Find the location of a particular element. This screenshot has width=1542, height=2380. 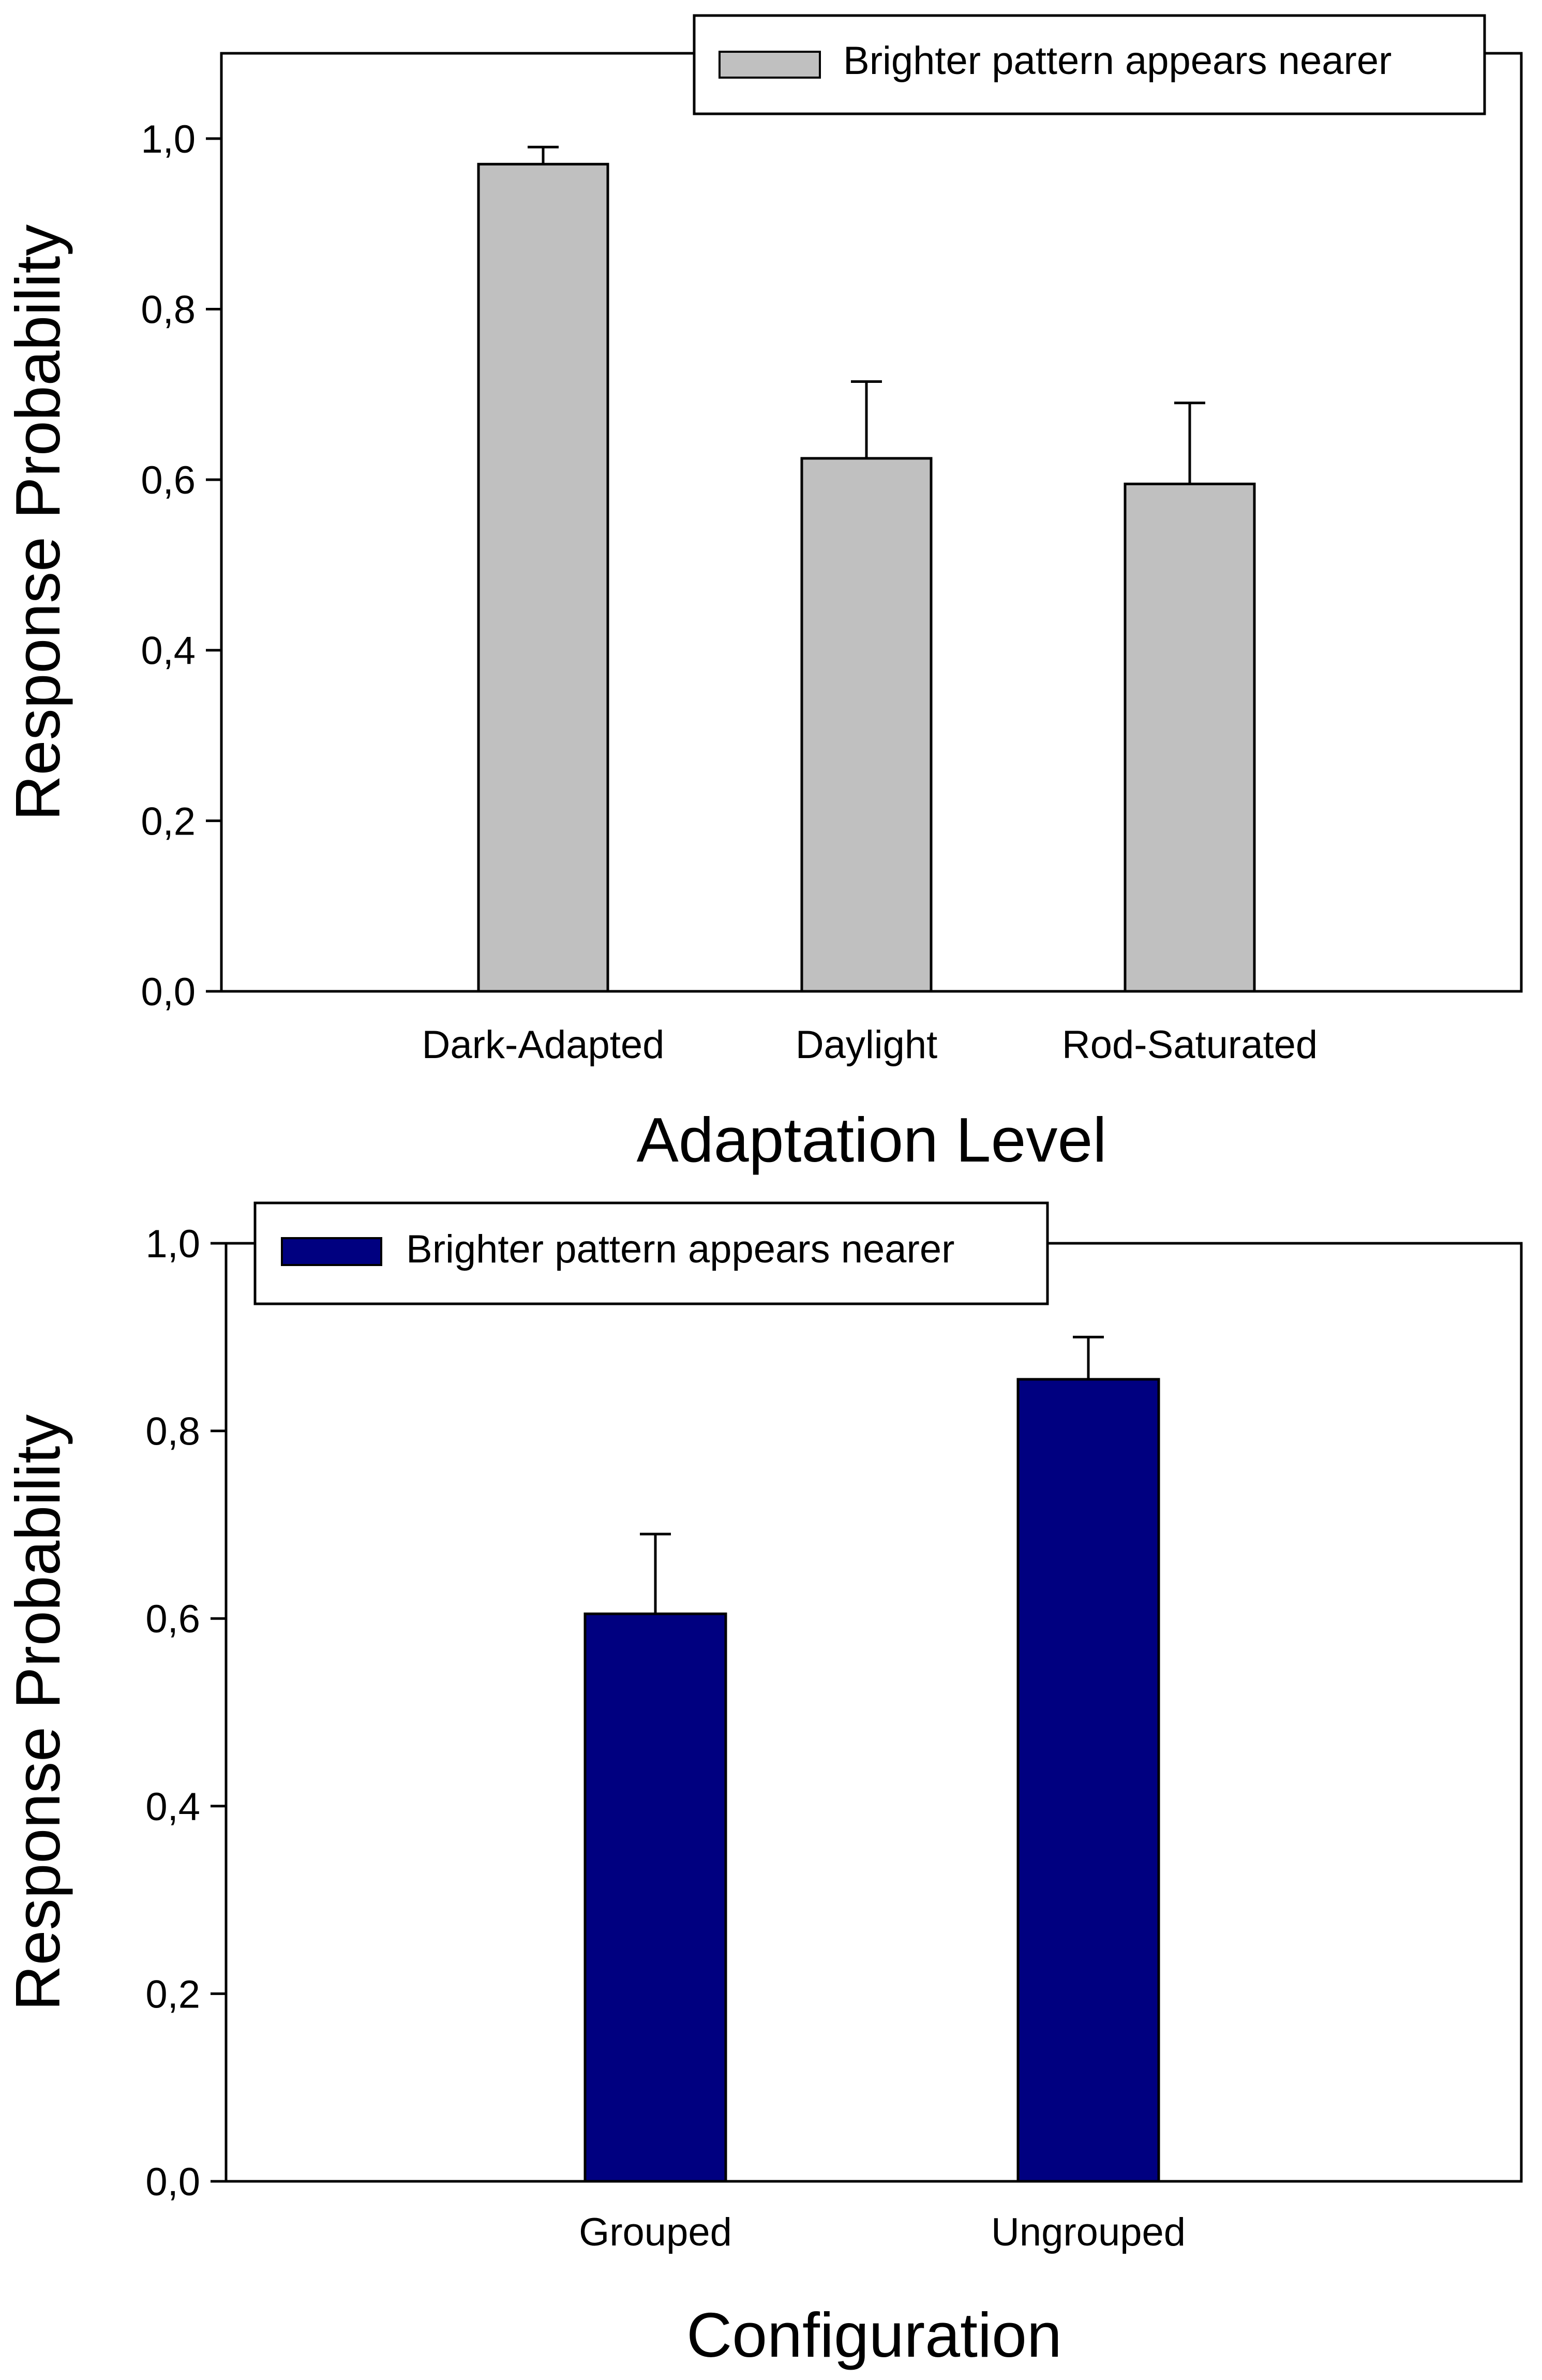

x-tick-label: Daylight is located at coordinates (867, 1045).